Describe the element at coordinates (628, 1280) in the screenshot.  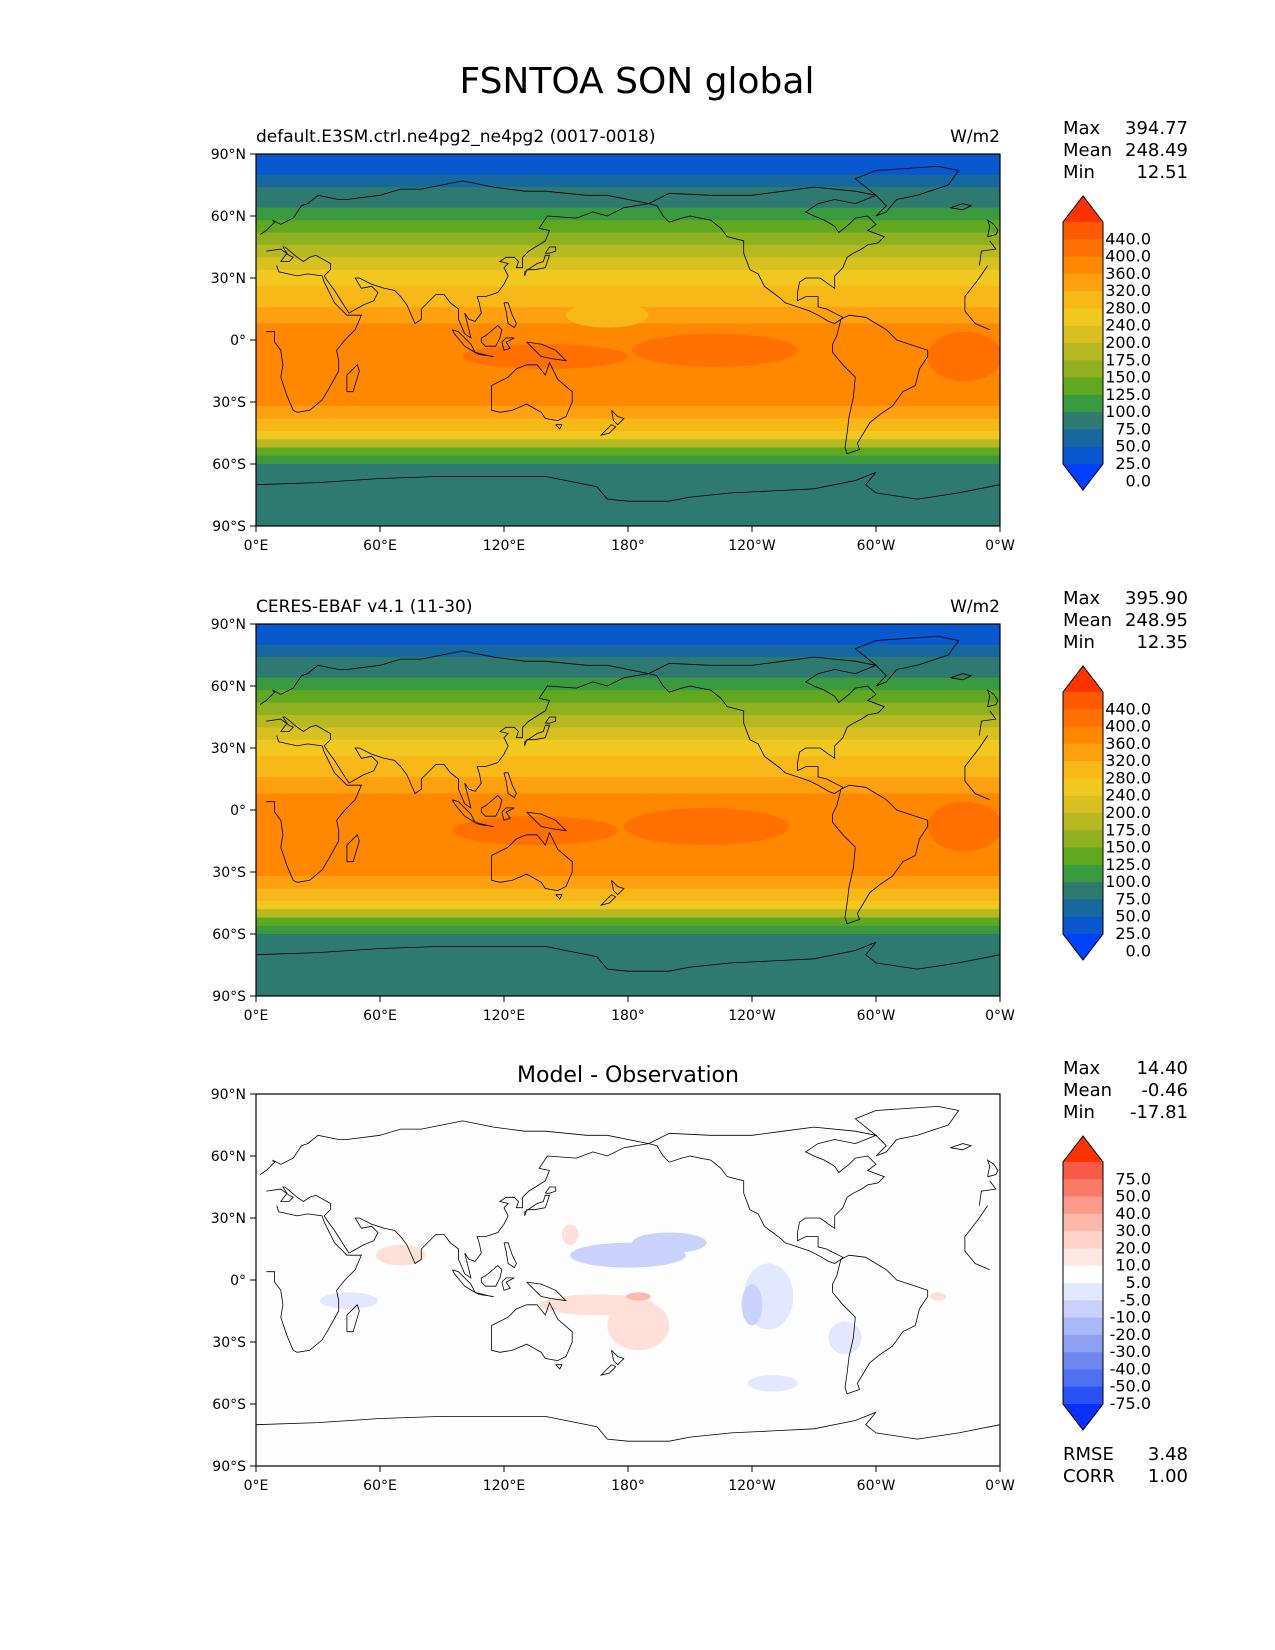
I see `map-field` at that location.